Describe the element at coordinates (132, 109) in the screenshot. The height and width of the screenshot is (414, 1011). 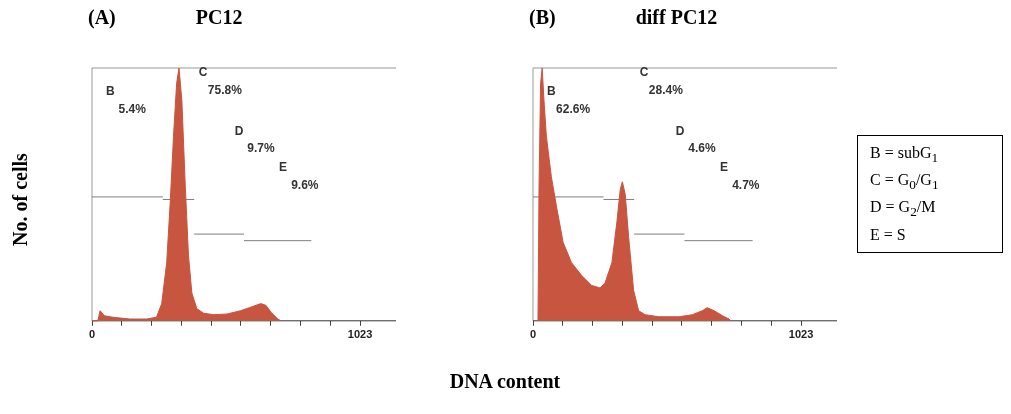
I see `annotation: 5.4%` at that location.